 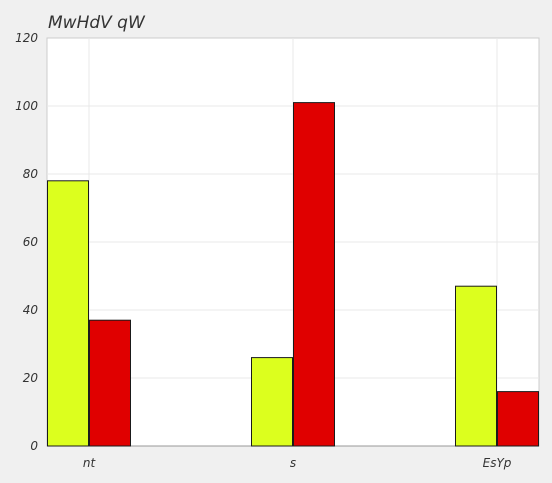 I want to click on x-tick-label: EsYp, so click(x=497, y=463).